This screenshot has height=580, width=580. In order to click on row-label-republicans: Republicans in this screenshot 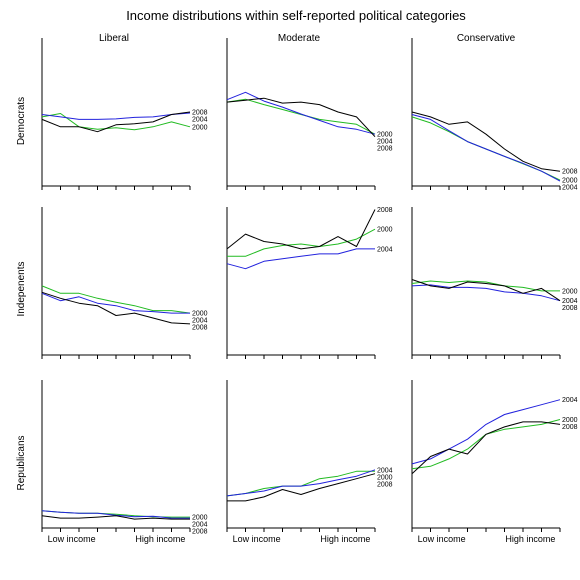, I will do `click(21, 462)`.